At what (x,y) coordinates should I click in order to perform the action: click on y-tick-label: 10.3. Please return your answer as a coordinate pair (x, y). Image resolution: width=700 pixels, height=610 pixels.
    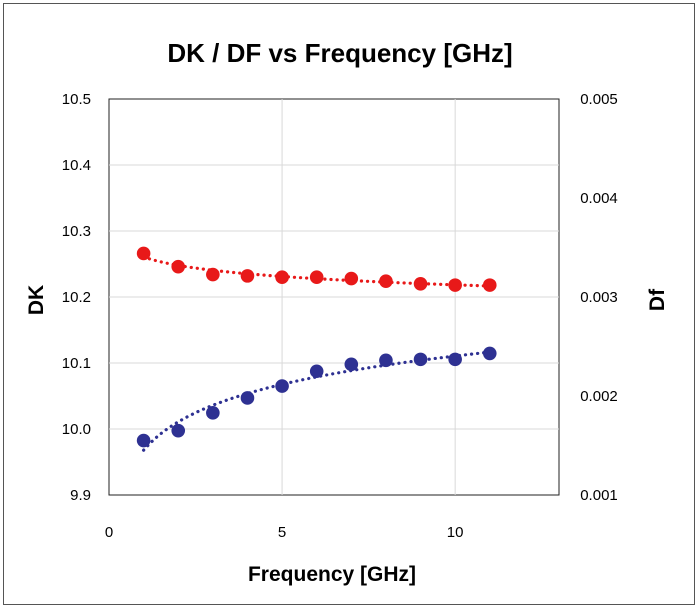
    Looking at the image, I should click on (76, 231).